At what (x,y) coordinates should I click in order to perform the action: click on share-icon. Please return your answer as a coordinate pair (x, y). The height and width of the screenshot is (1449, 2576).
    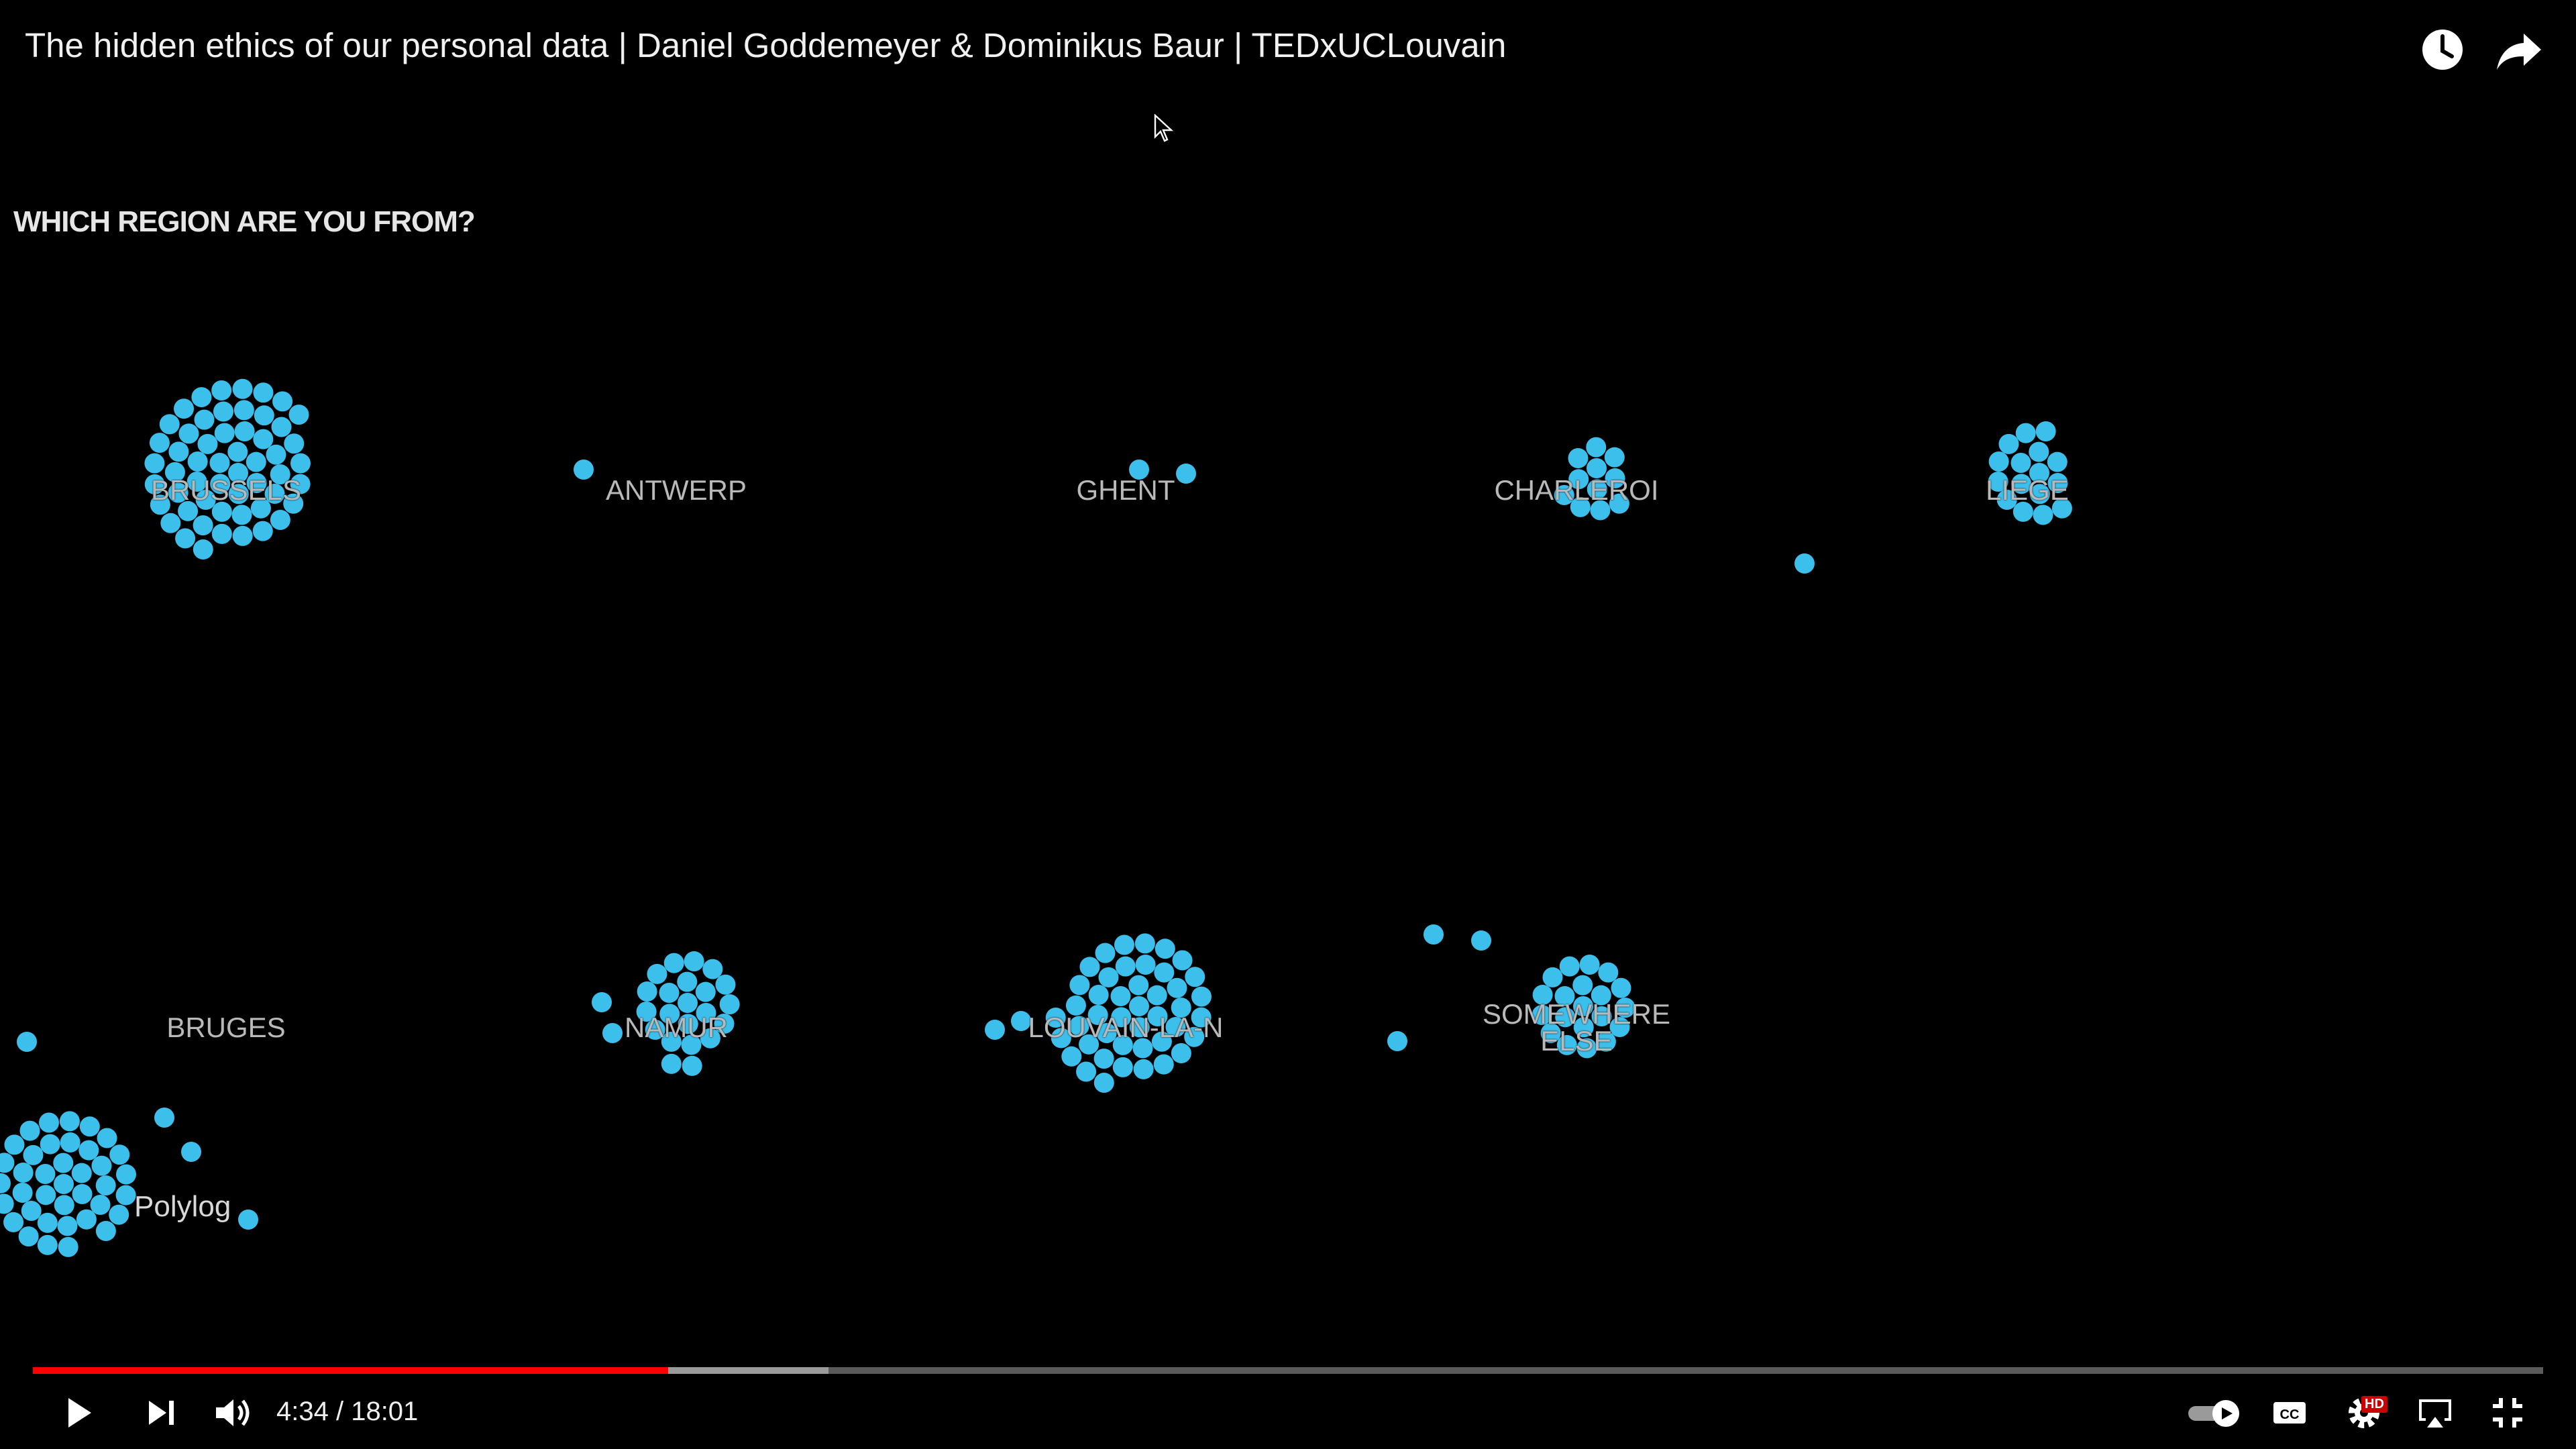
    Looking at the image, I should click on (2519, 49).